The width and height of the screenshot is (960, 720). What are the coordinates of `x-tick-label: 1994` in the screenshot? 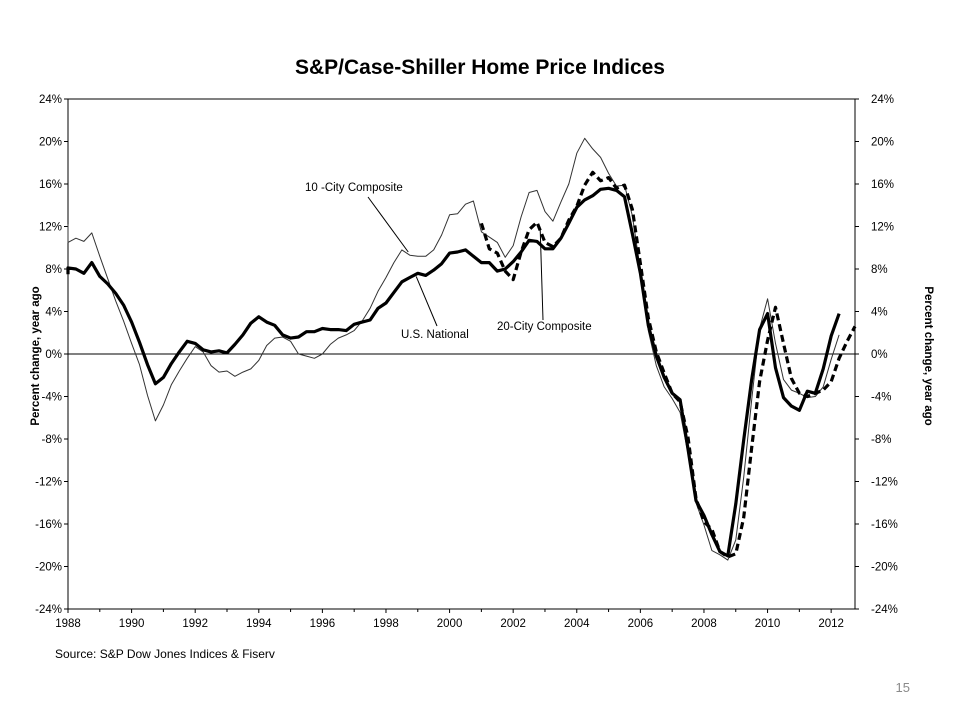 It's located at (259, 624).